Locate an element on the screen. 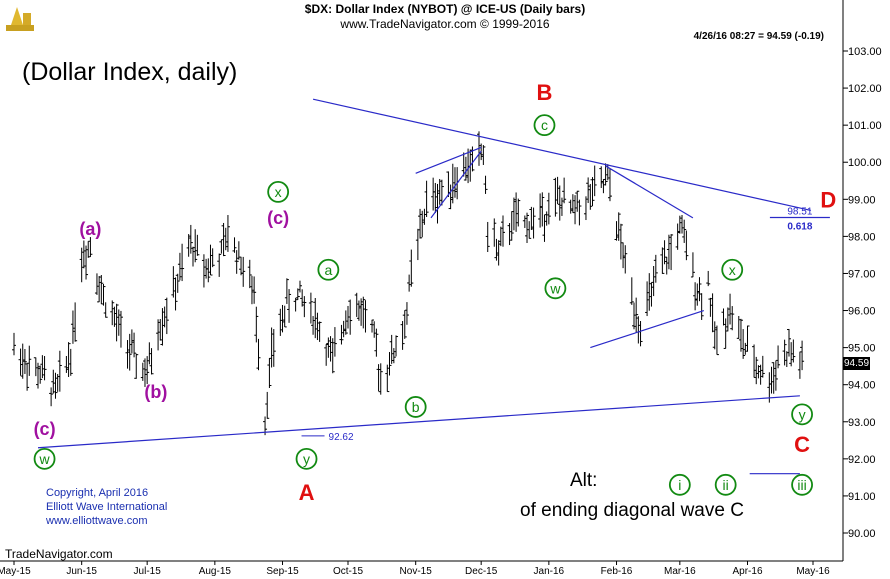 This screenshot has width=890, height=579. chart-header-subtitle: www.TradeNavigator.com © 1999-2016 is located at coordinates (445, 24).